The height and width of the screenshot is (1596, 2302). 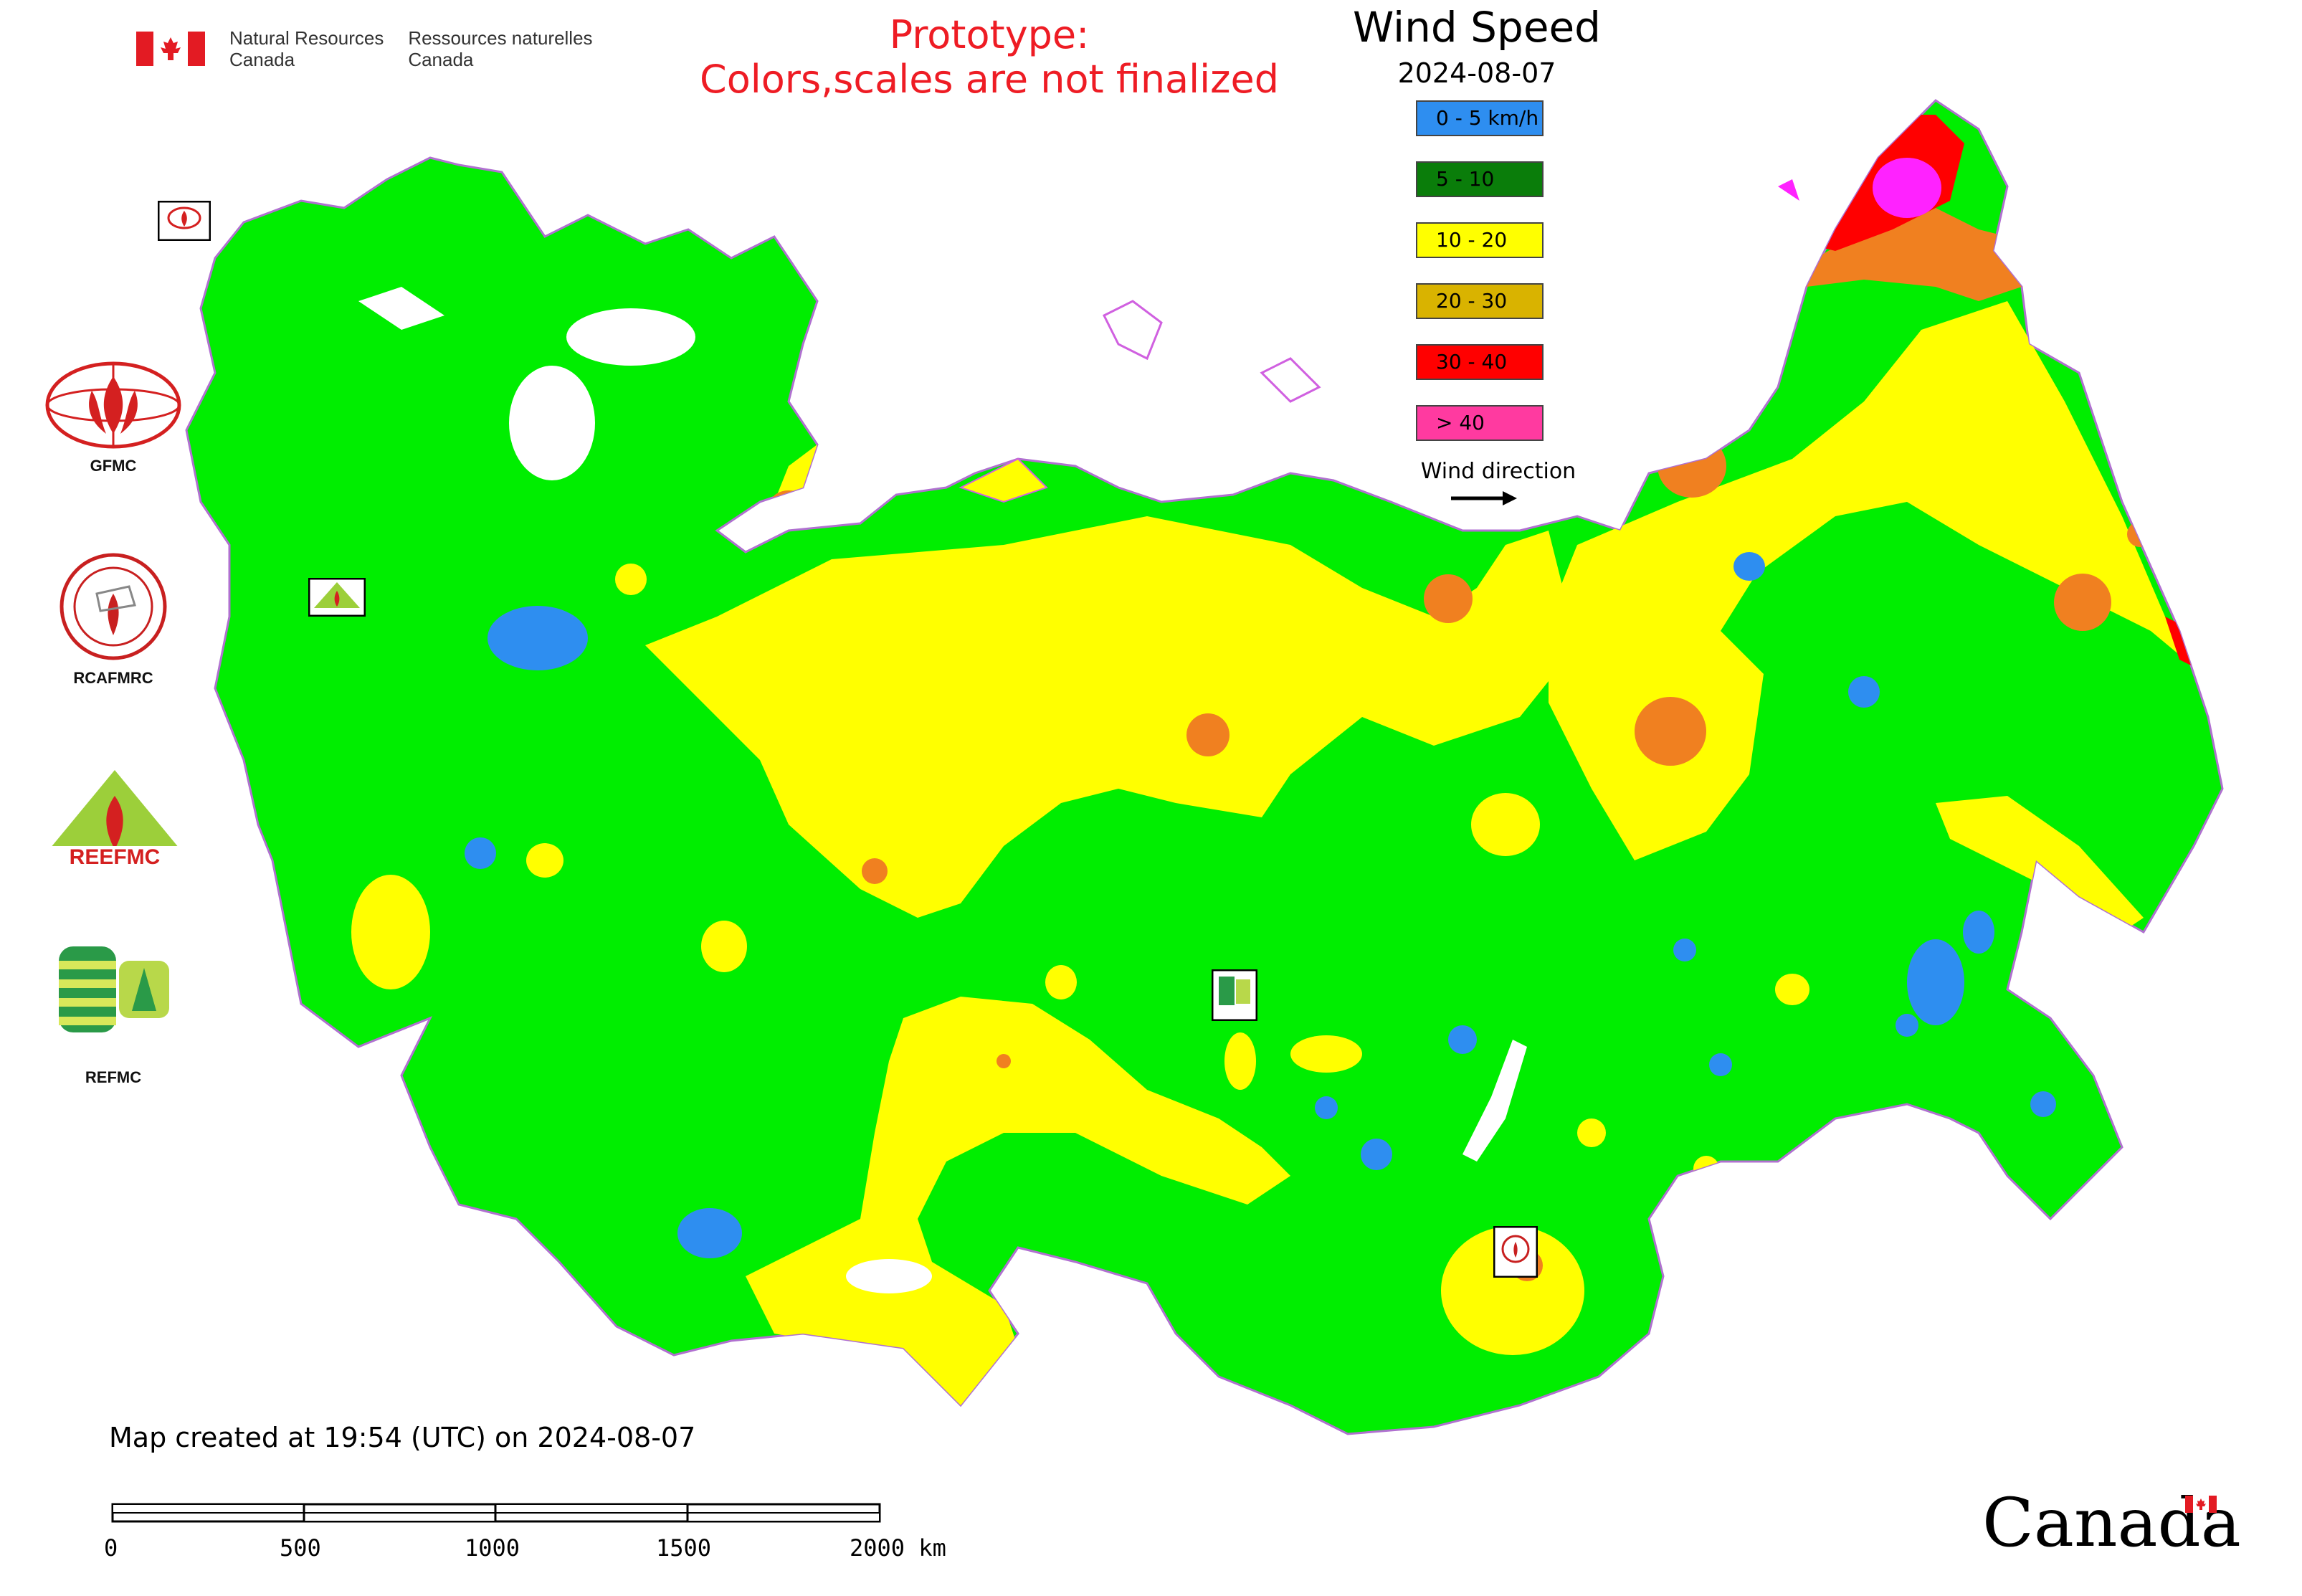 What do you see at coordinates (170, 49) in the screenshot?
I see `canada-flag-icon` at bounding box center [170, 49].